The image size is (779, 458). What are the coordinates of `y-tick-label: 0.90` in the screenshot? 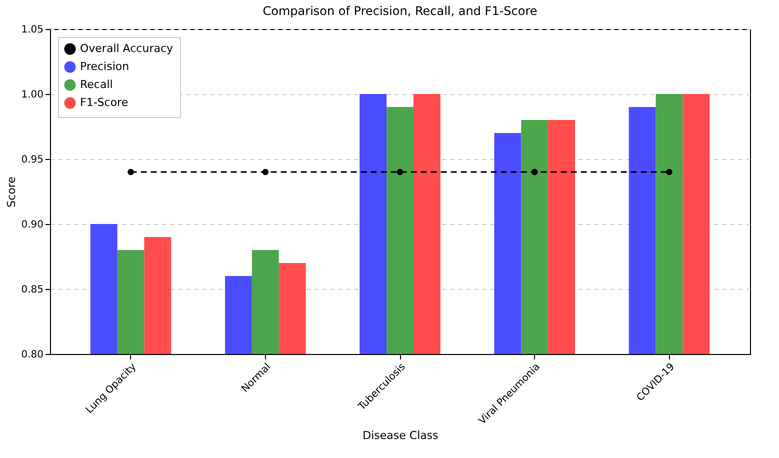 It's located at (32, 225).